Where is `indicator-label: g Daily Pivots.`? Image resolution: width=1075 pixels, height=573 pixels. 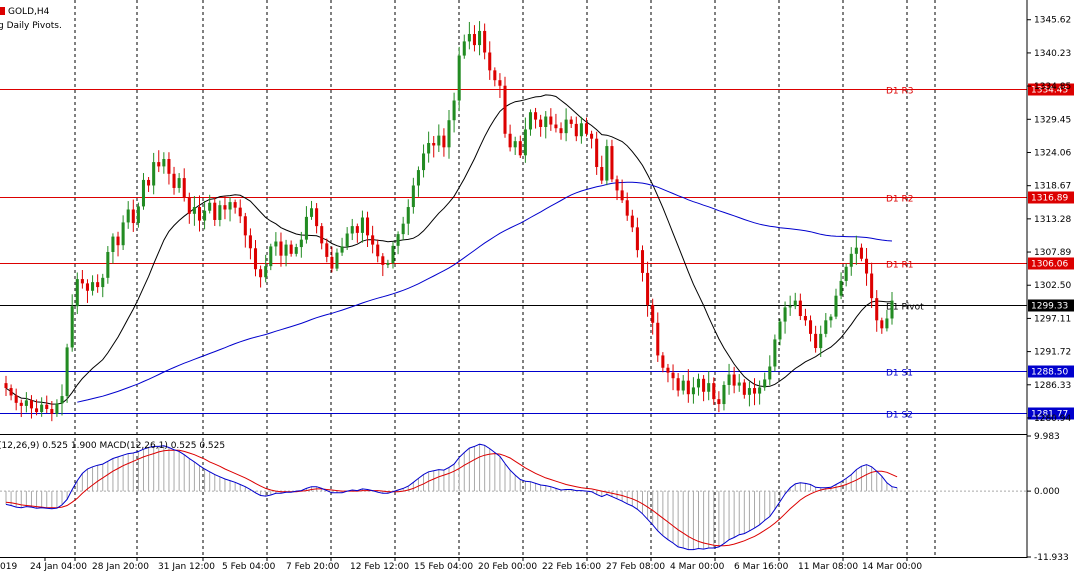
indicator-label: g Daily Pivots. is located at coordinates (31, 26).